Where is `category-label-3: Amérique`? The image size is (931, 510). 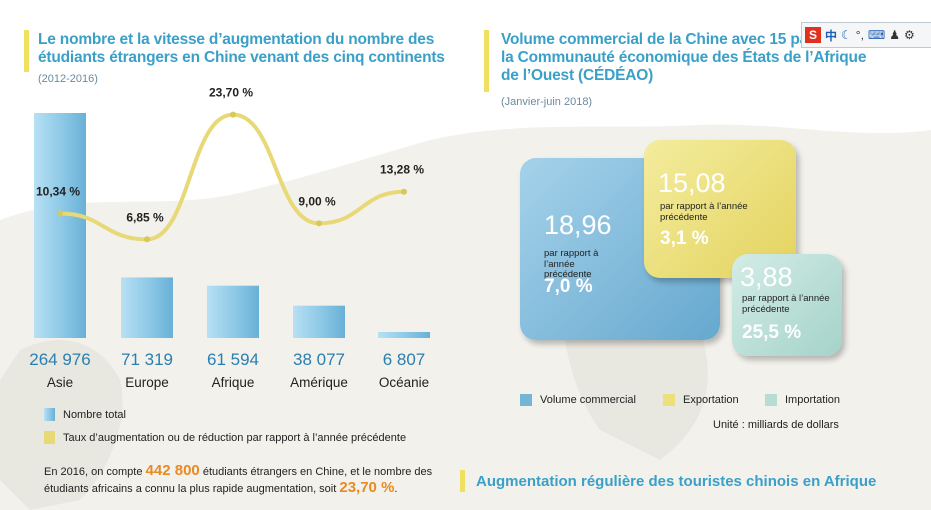 category-label-3: Amérique is located at coordinates (319, 382).